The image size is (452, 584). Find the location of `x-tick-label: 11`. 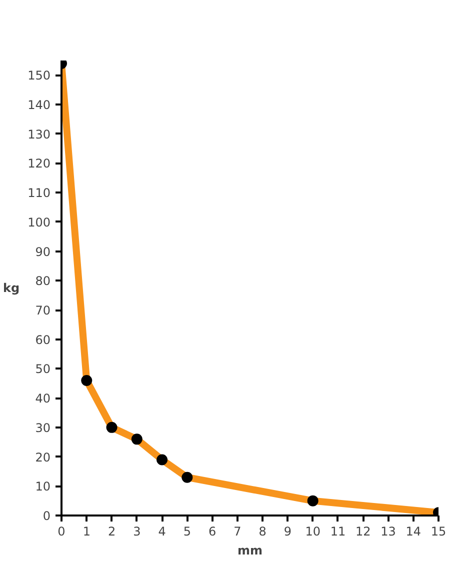

x-tick-label: 11 is located at coordinates (338, 531).